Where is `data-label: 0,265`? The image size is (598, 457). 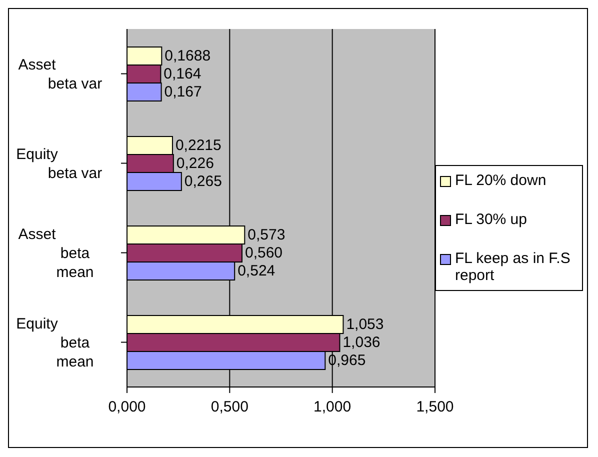
data-label: 0,265 is located at coordinates (203, 181).